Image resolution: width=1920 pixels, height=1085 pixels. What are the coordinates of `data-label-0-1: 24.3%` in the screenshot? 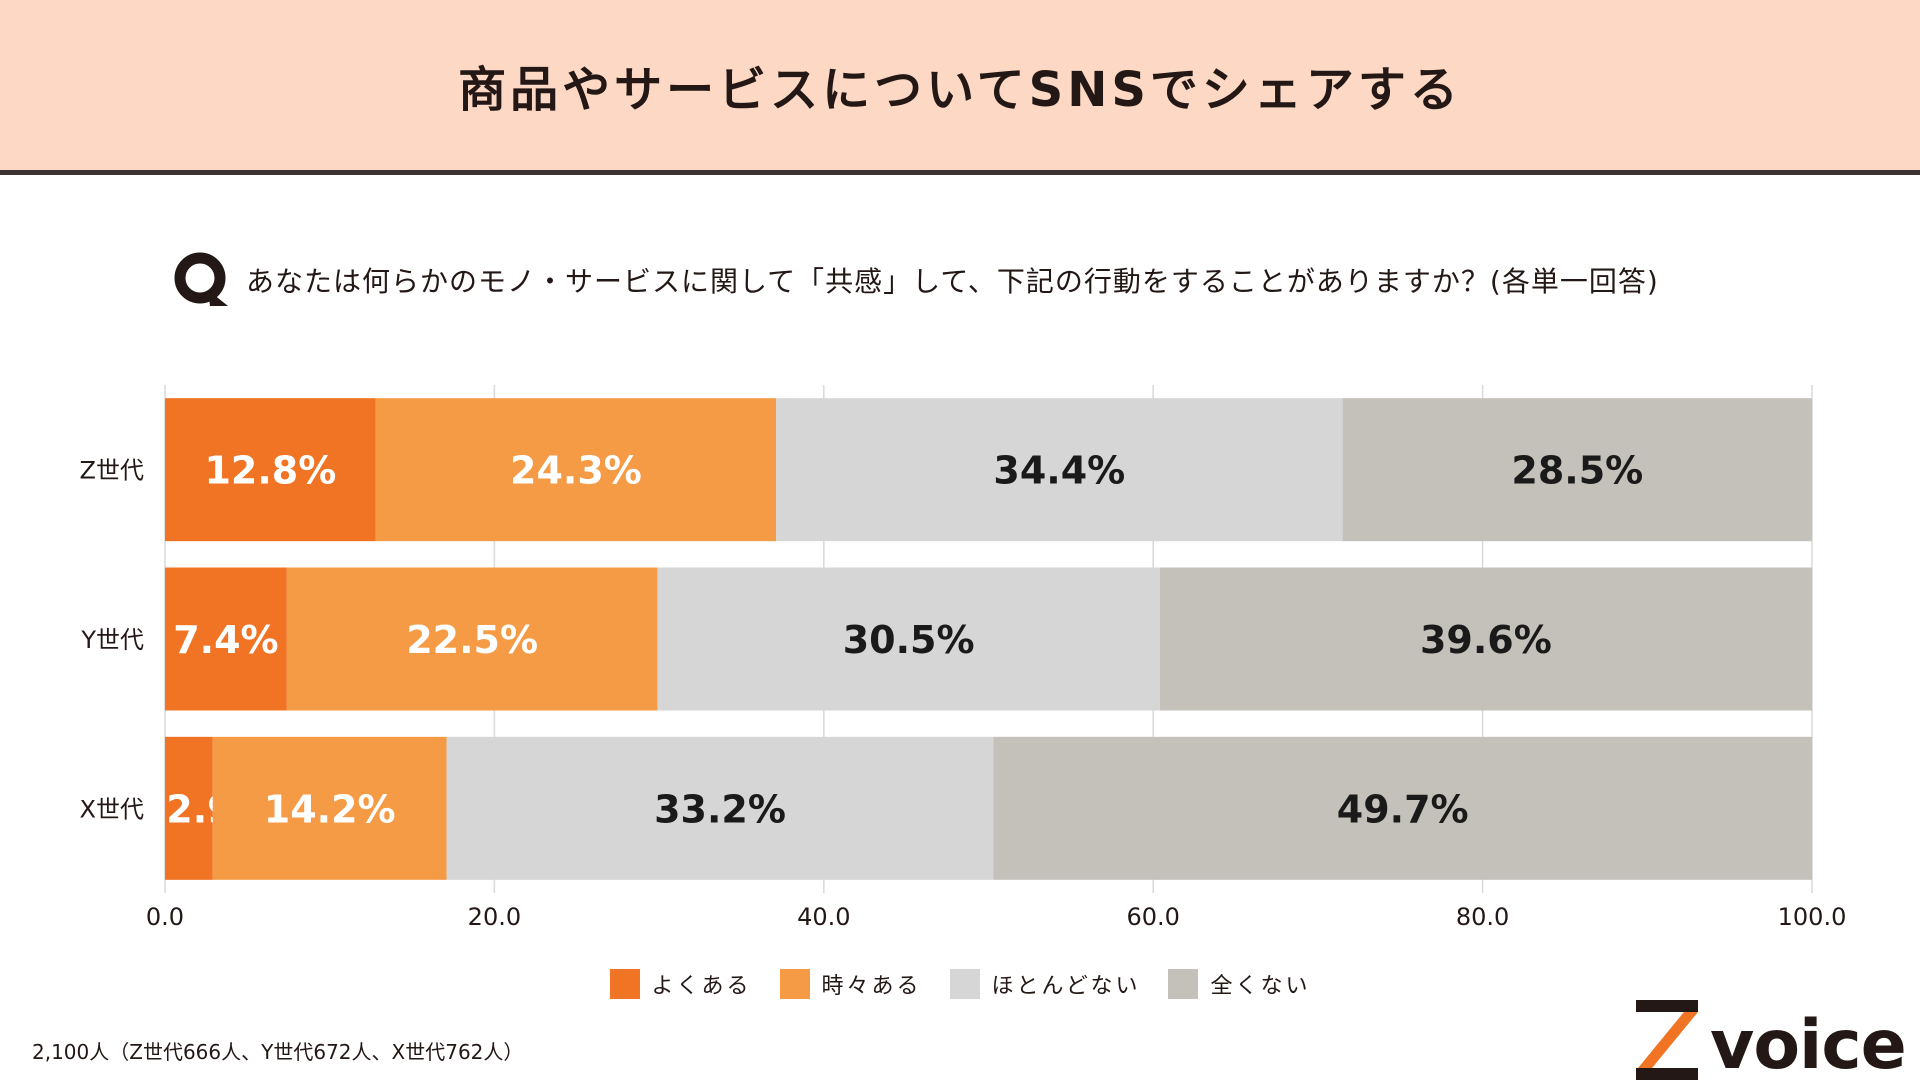 It's located at (576, 471).